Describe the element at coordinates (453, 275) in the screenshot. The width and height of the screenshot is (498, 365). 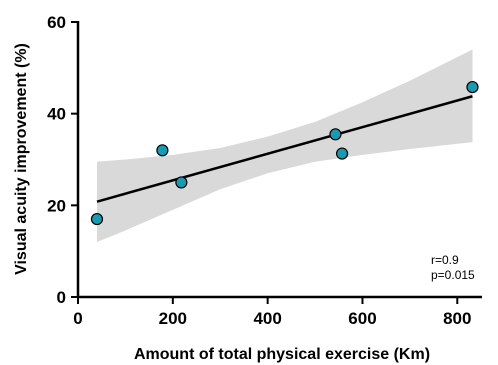
I see `annotation-p: p=0.015` at that location.